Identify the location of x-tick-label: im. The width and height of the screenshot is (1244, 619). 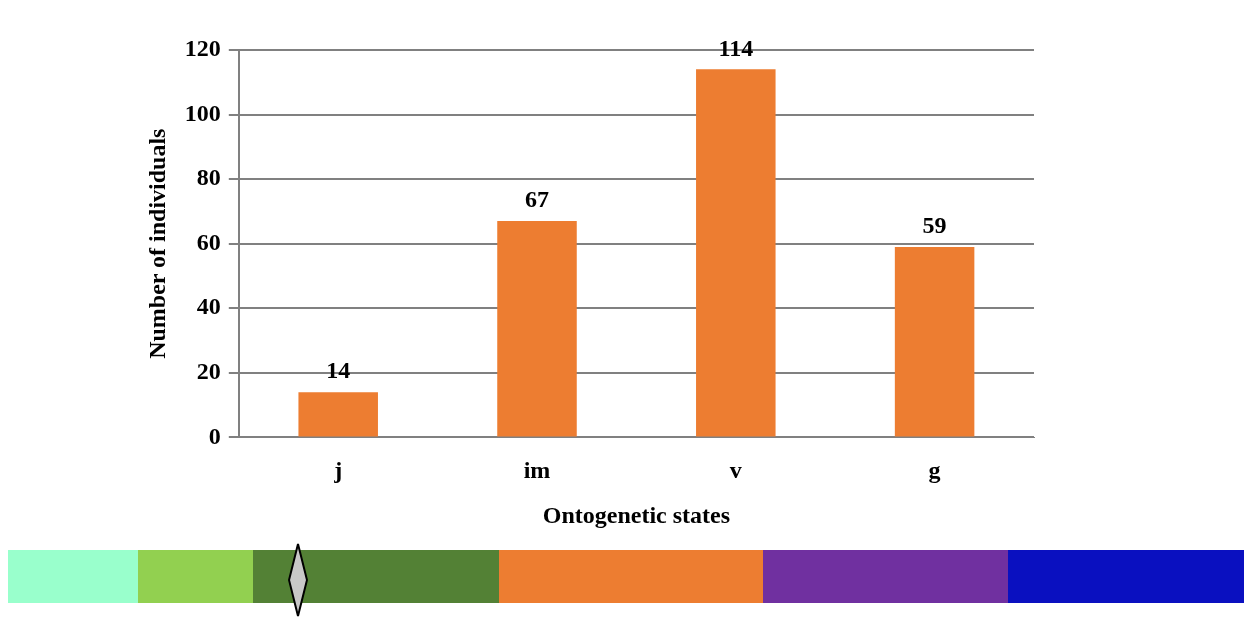
(537, 470).